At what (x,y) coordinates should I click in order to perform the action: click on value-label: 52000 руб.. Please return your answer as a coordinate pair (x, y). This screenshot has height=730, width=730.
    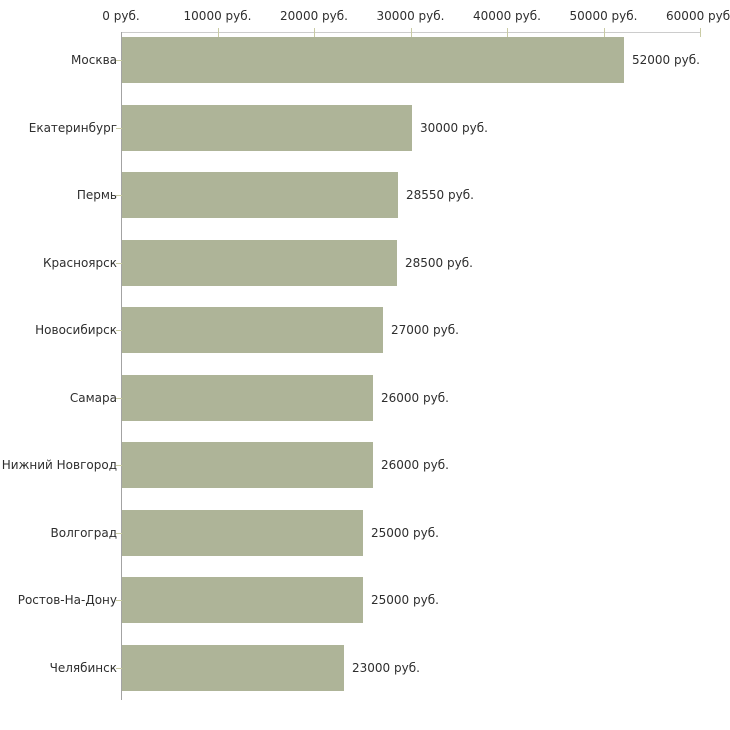
    Looking at the image, I should click on (666, 60).